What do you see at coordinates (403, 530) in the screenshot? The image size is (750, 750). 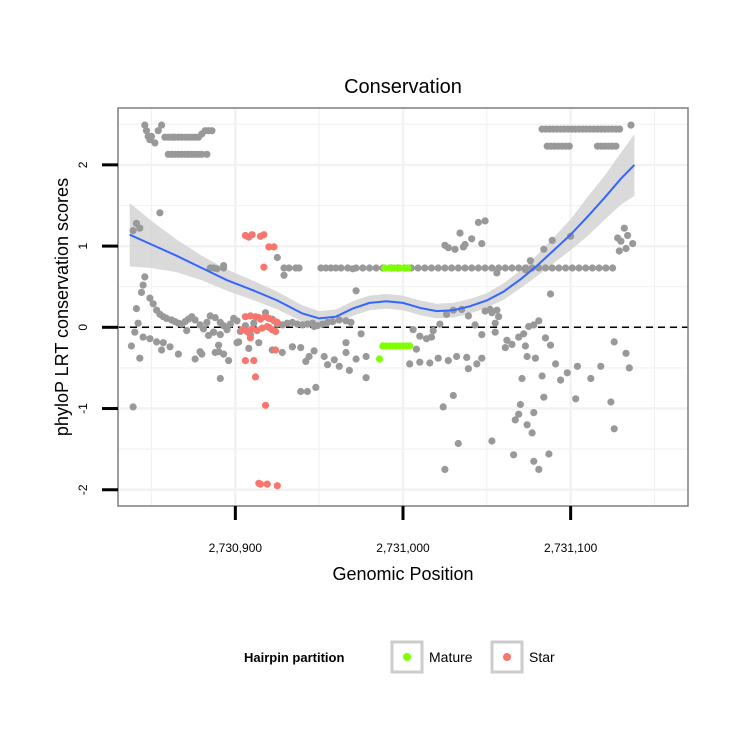 I see `x-axis: 2,730,900 2,731,000 2,731,100` at bounding box center [403, 530].